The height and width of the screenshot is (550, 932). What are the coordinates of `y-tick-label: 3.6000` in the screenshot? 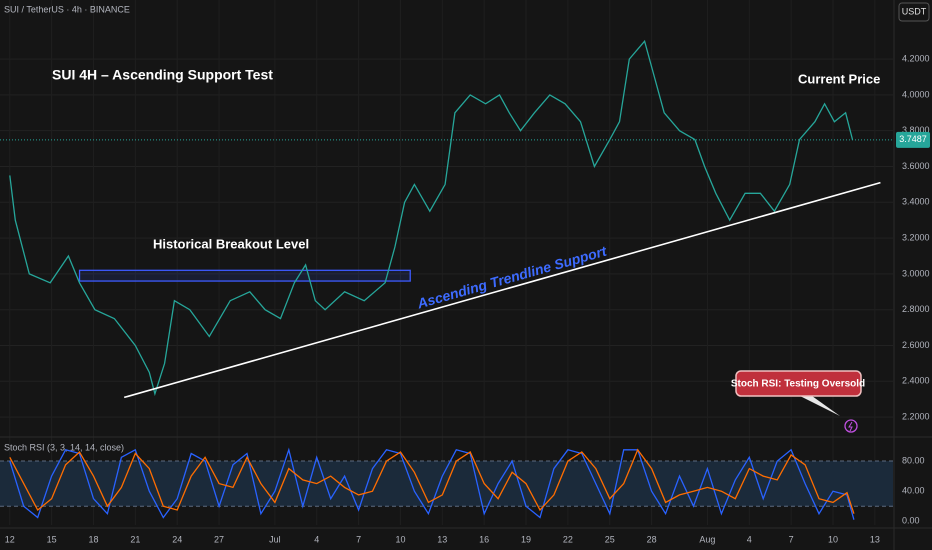 It's located at (916, 166).